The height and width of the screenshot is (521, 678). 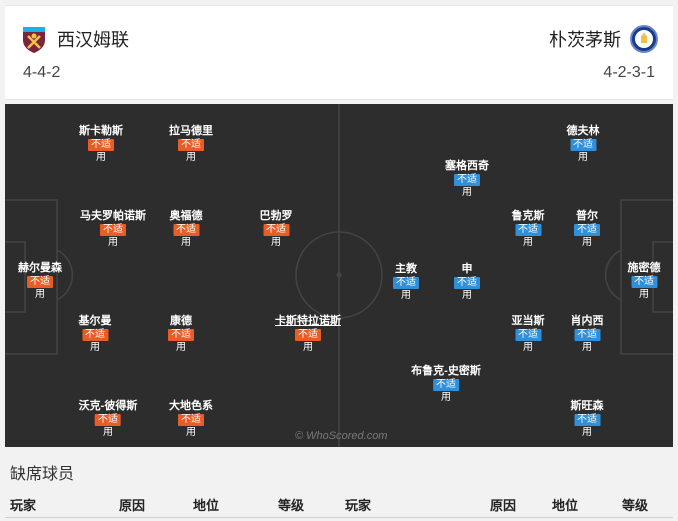 I want to click on col-rating-home: 等级, so click(x=291, y=505).